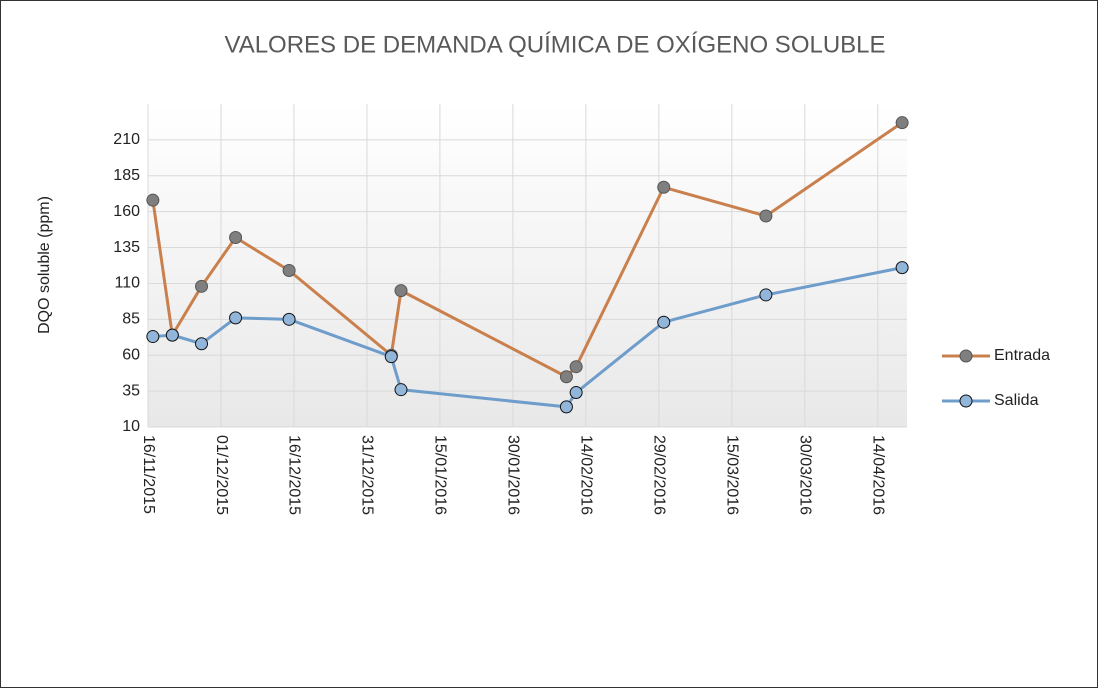  I want to click on y-tick-label: 185, so click(126, 175).